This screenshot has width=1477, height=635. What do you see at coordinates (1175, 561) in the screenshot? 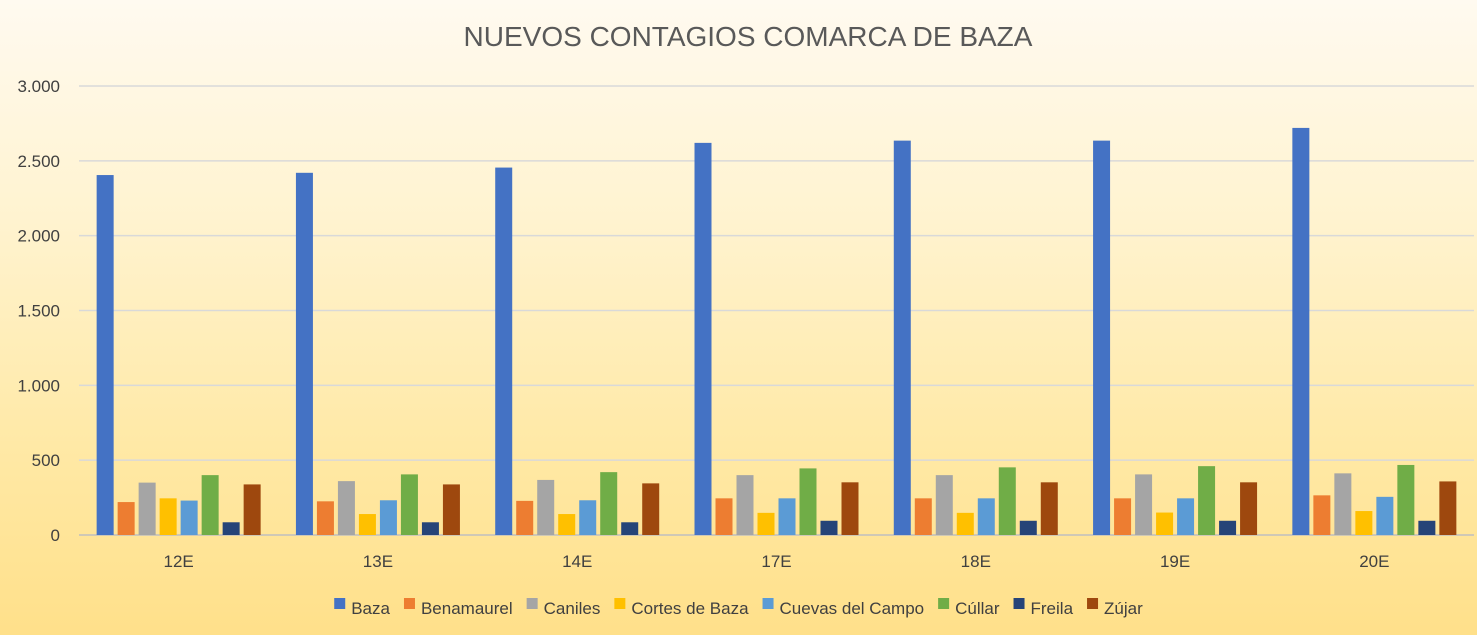
I see `x-tick-label: 19E` at bounding box center [1175, 561].